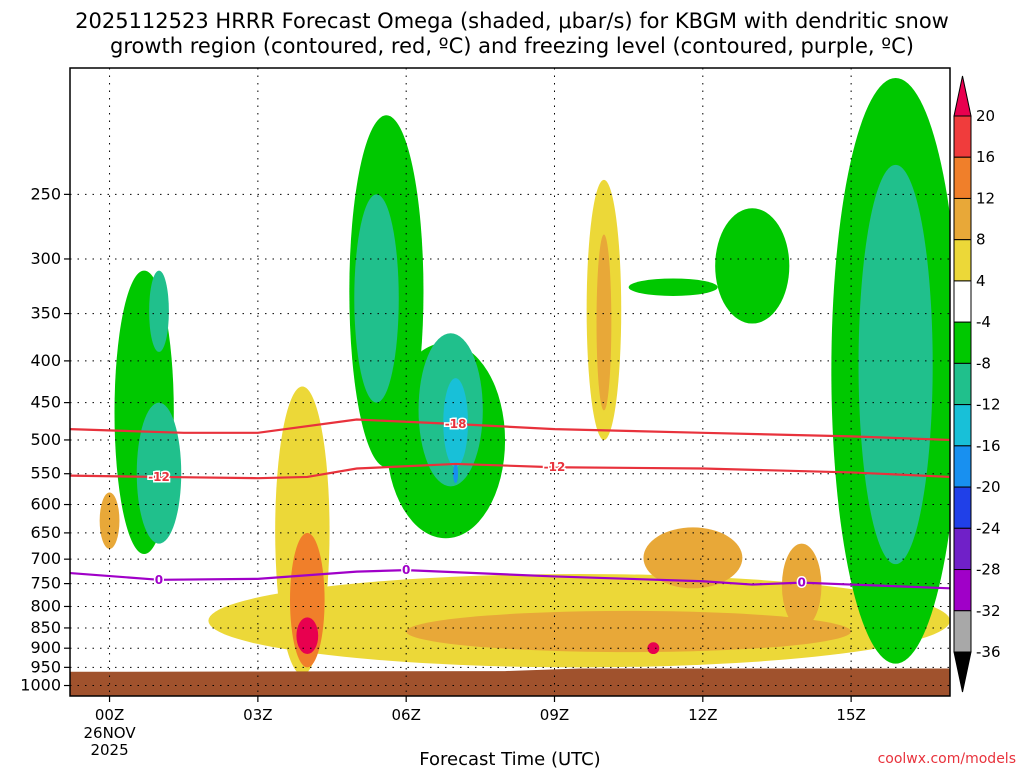 Image resolution: width=1024 pixels, height=768 pixels. I want to click on xtick-label-12Z: 12Z, so click(702, 715).